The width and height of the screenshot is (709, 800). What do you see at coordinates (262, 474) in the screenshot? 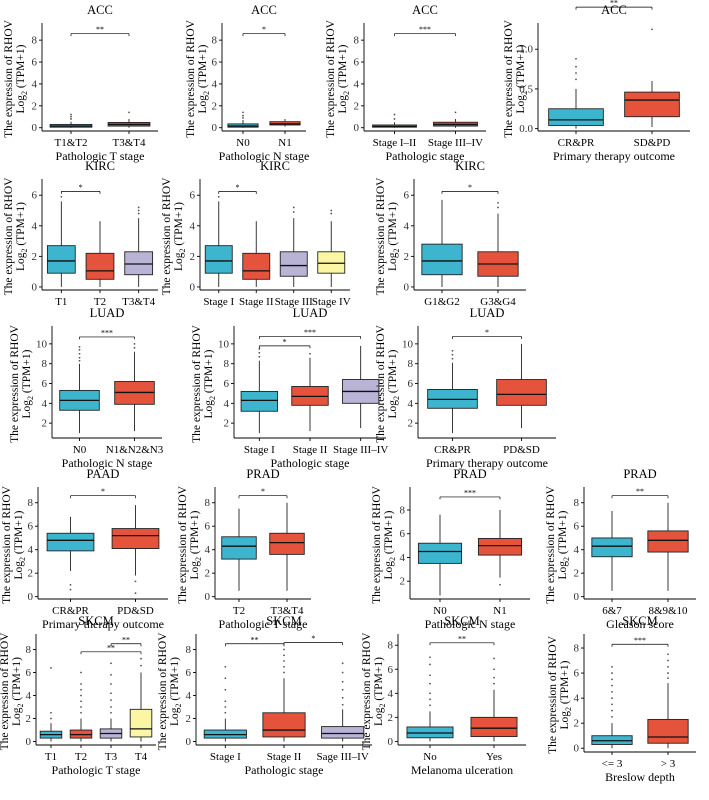
I see `panel-title: PRAD` at bounding box center [262, 474].